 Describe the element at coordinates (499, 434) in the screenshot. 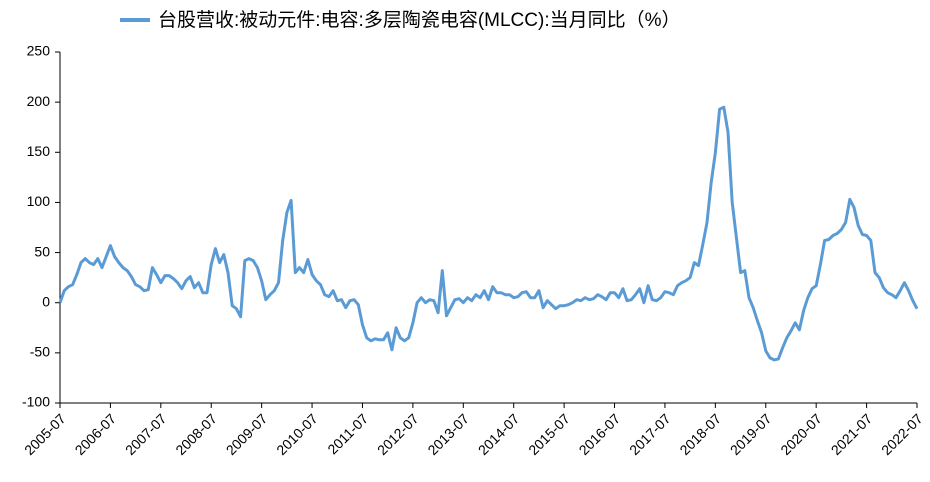

I see `x-tick-label: 2014-07` at that location.